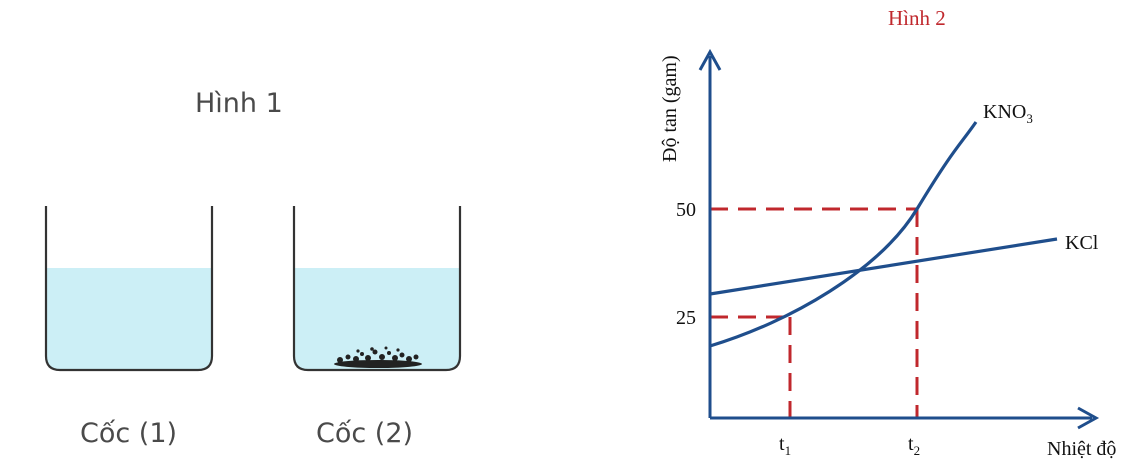 The width and height of the screenshot is (1146, 468). I want to click on curve-label-kno3-sub: 3, so click(1029, 118).